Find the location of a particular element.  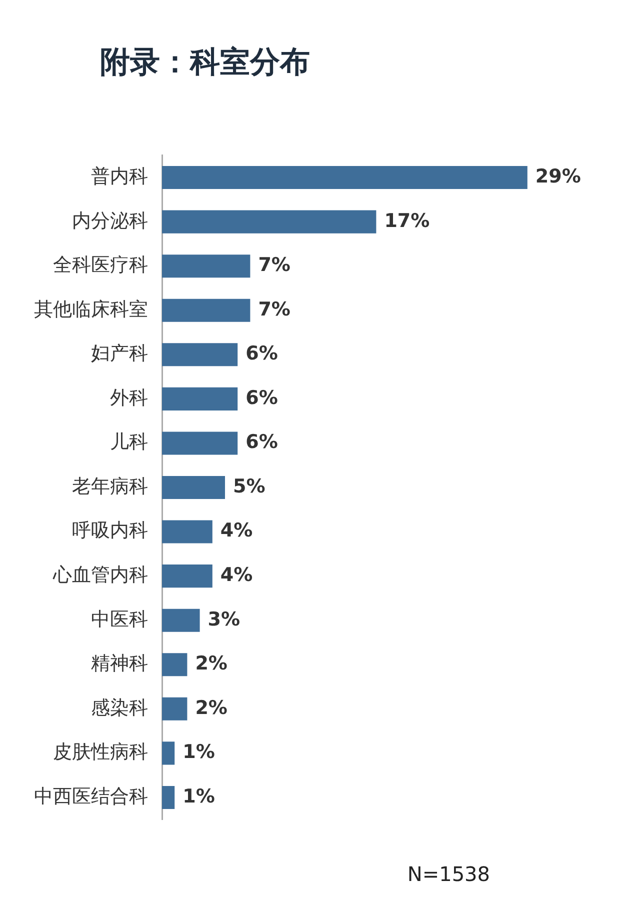

y-tick-label: 其他临床科室 is located at coordinates (91, 309).